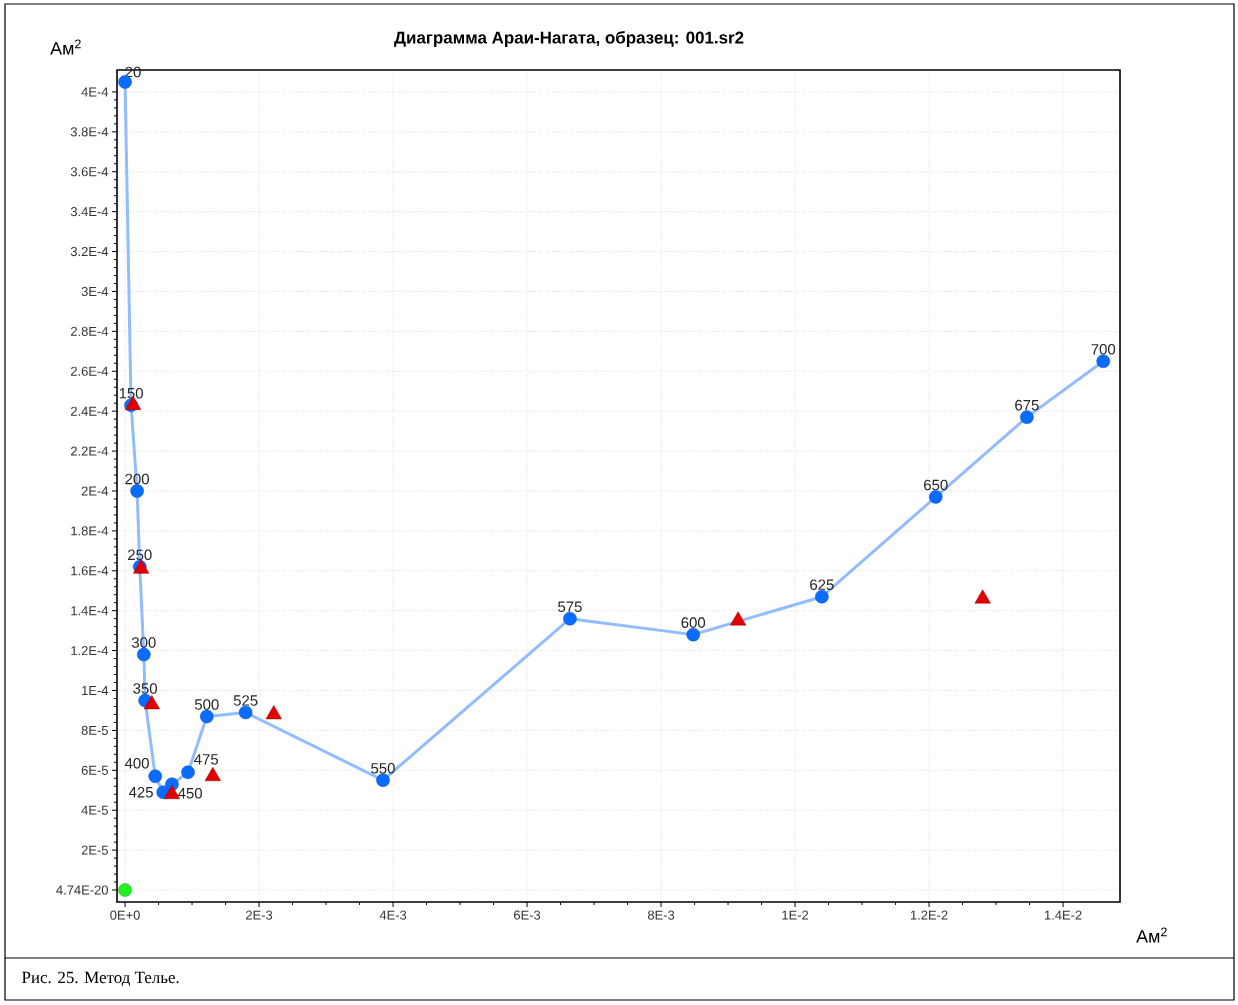  What do you see at coordinates (140, 792) in the screenshot?
I see `annotation: 425` at bounding box center [140, 792].